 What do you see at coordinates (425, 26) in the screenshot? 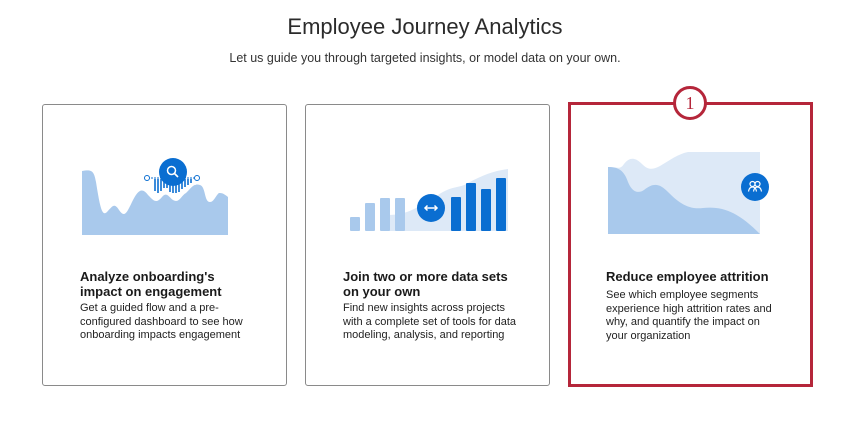
I see `page-title: Employee Journey Analytics` at bounding box center [425, 26].